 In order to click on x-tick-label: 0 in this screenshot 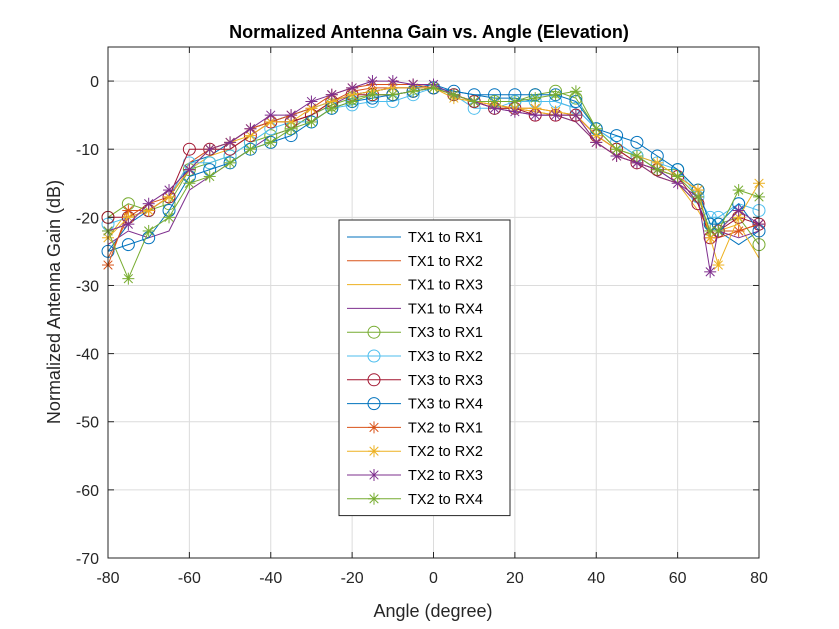, I will do `click(433, 578)`.